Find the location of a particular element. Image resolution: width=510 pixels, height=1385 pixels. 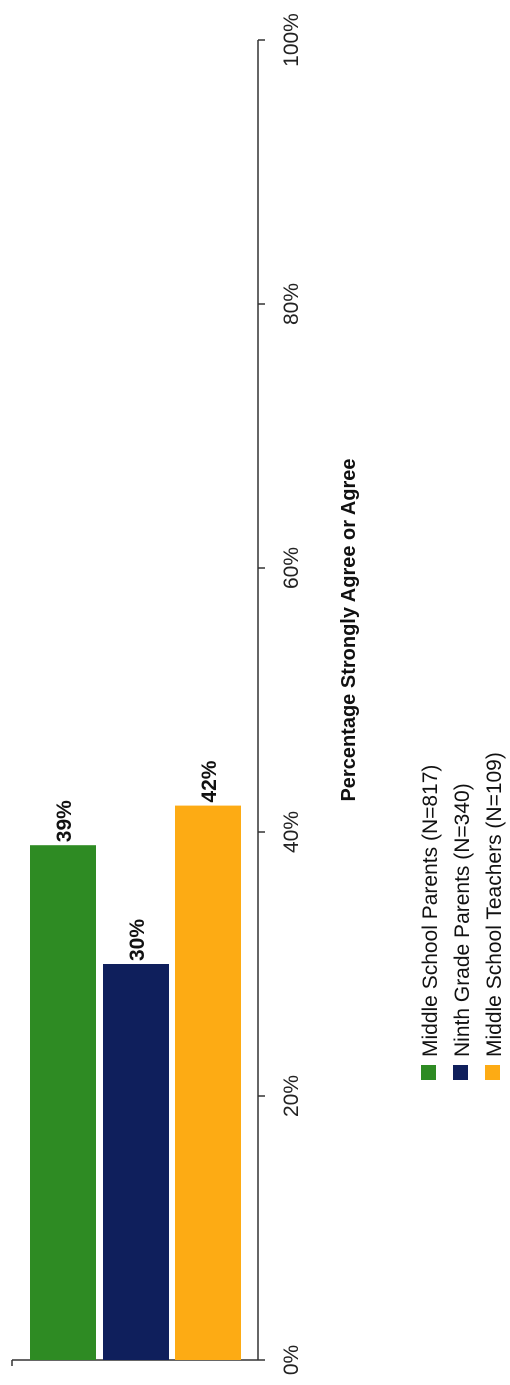

value-axis-title: Percentage Strongly Agree or Agree is located at coordinates (349, 629).